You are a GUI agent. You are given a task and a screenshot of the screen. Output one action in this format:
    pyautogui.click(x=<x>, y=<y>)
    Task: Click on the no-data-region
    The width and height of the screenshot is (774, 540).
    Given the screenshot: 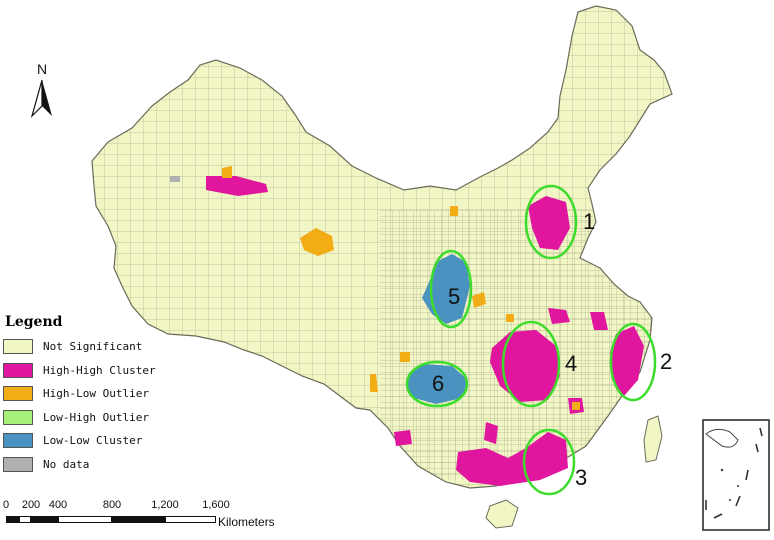 What is the action you would take?
    pyautogui.click(x=175, y=179)
    